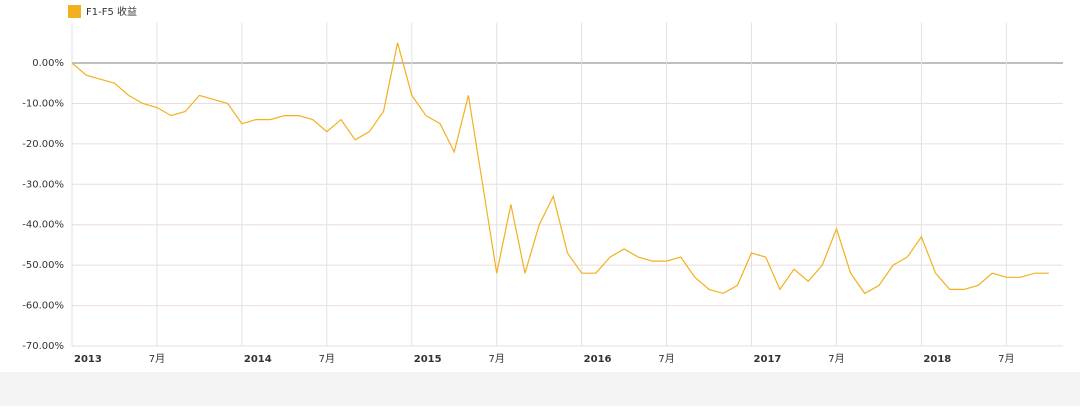  Describe the element at coordinates (43, 265) in the screenshot. I see `y-tick-label: -50.00%` at that location.